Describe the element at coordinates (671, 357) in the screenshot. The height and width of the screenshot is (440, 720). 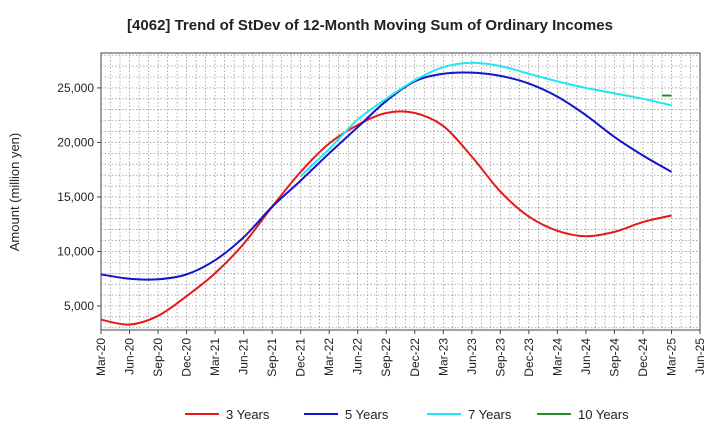
I see `x-tick-label: Mar-25` at that location.